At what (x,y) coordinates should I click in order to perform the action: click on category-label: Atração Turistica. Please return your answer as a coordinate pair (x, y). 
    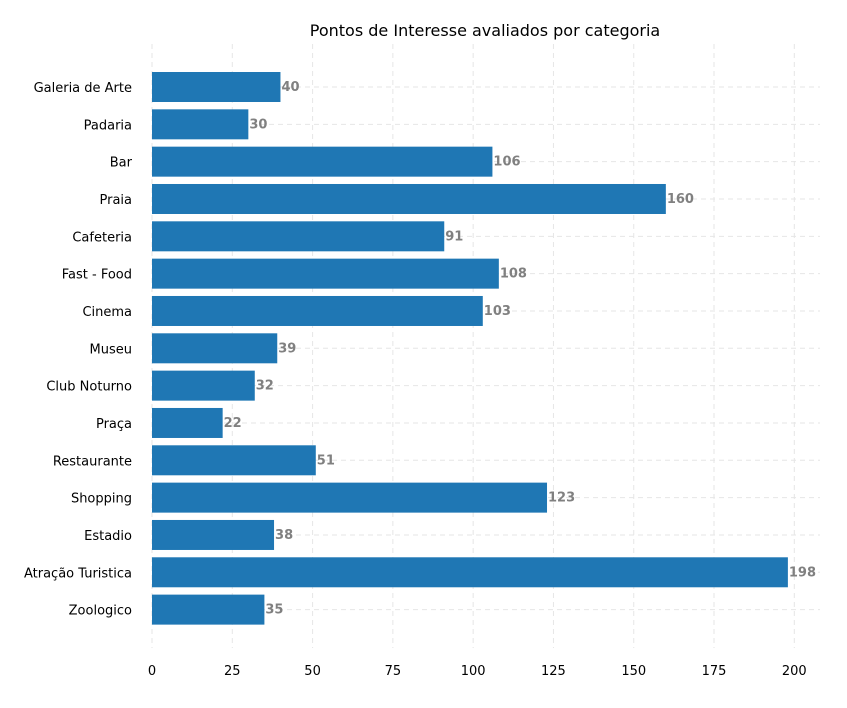
    Looking at the image, I should click on (78, 573).